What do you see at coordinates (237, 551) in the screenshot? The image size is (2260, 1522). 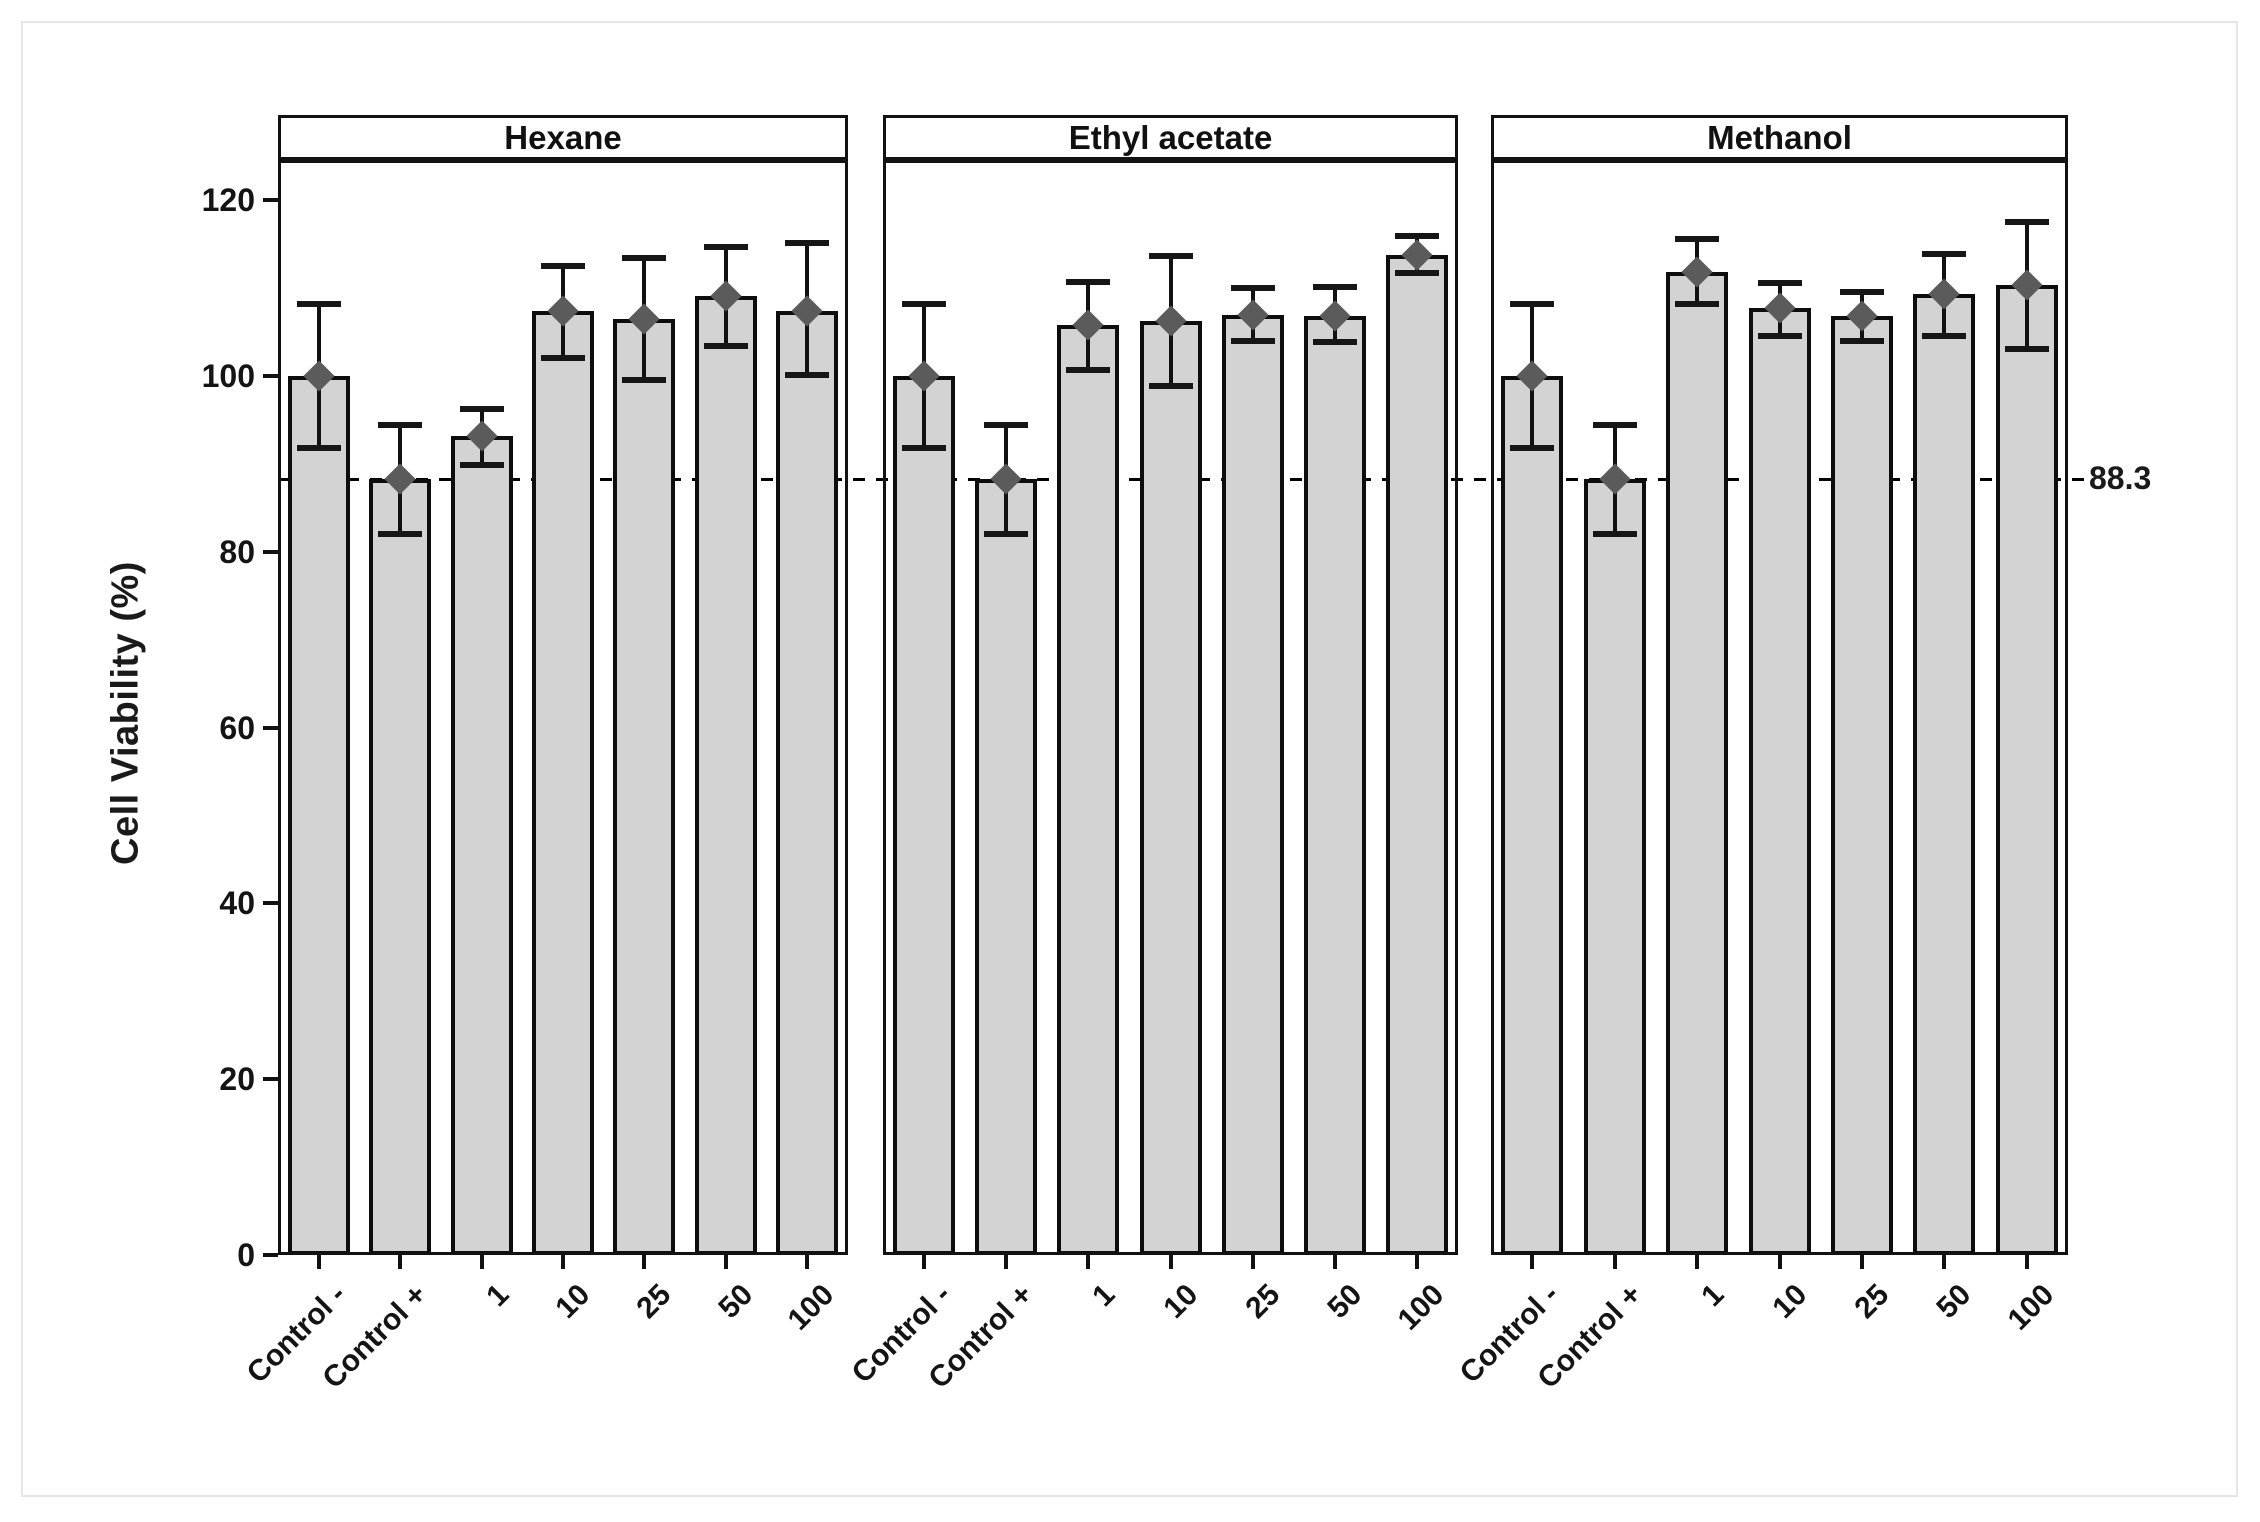 I see `y-tick-label: 80` at bounding box center [237, 551].